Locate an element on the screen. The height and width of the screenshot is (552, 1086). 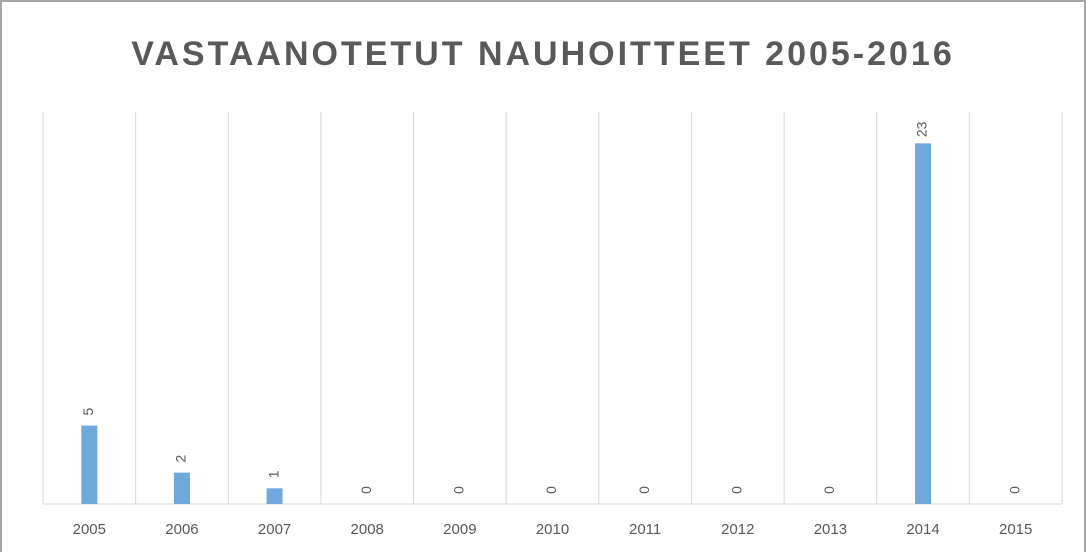
x-tick-label: 2014 is located at coordinates (922, 529).